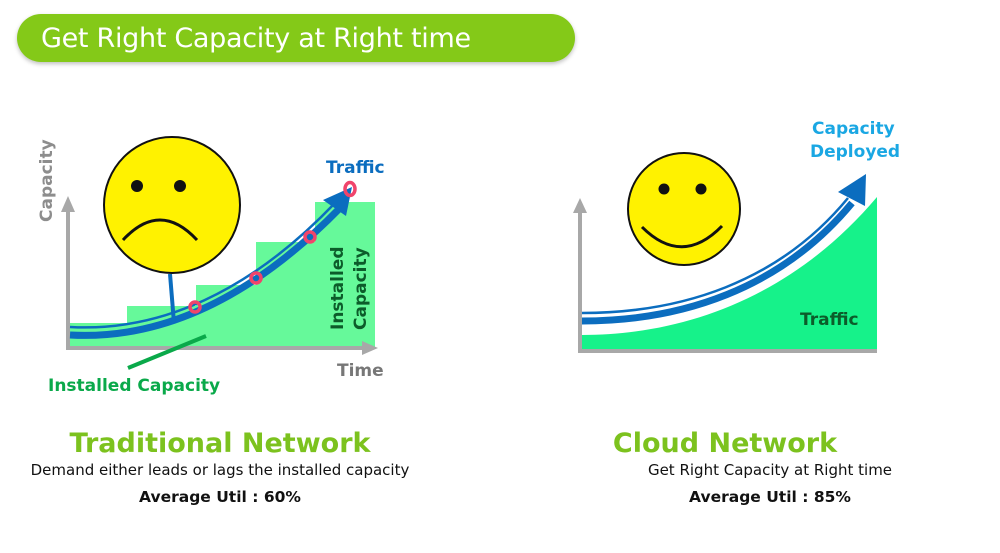 Image resolution: width=1000 pixels, height=553 pixels. I want to click on cloud-average-util: Average Util : 85%, so click(770, 497).